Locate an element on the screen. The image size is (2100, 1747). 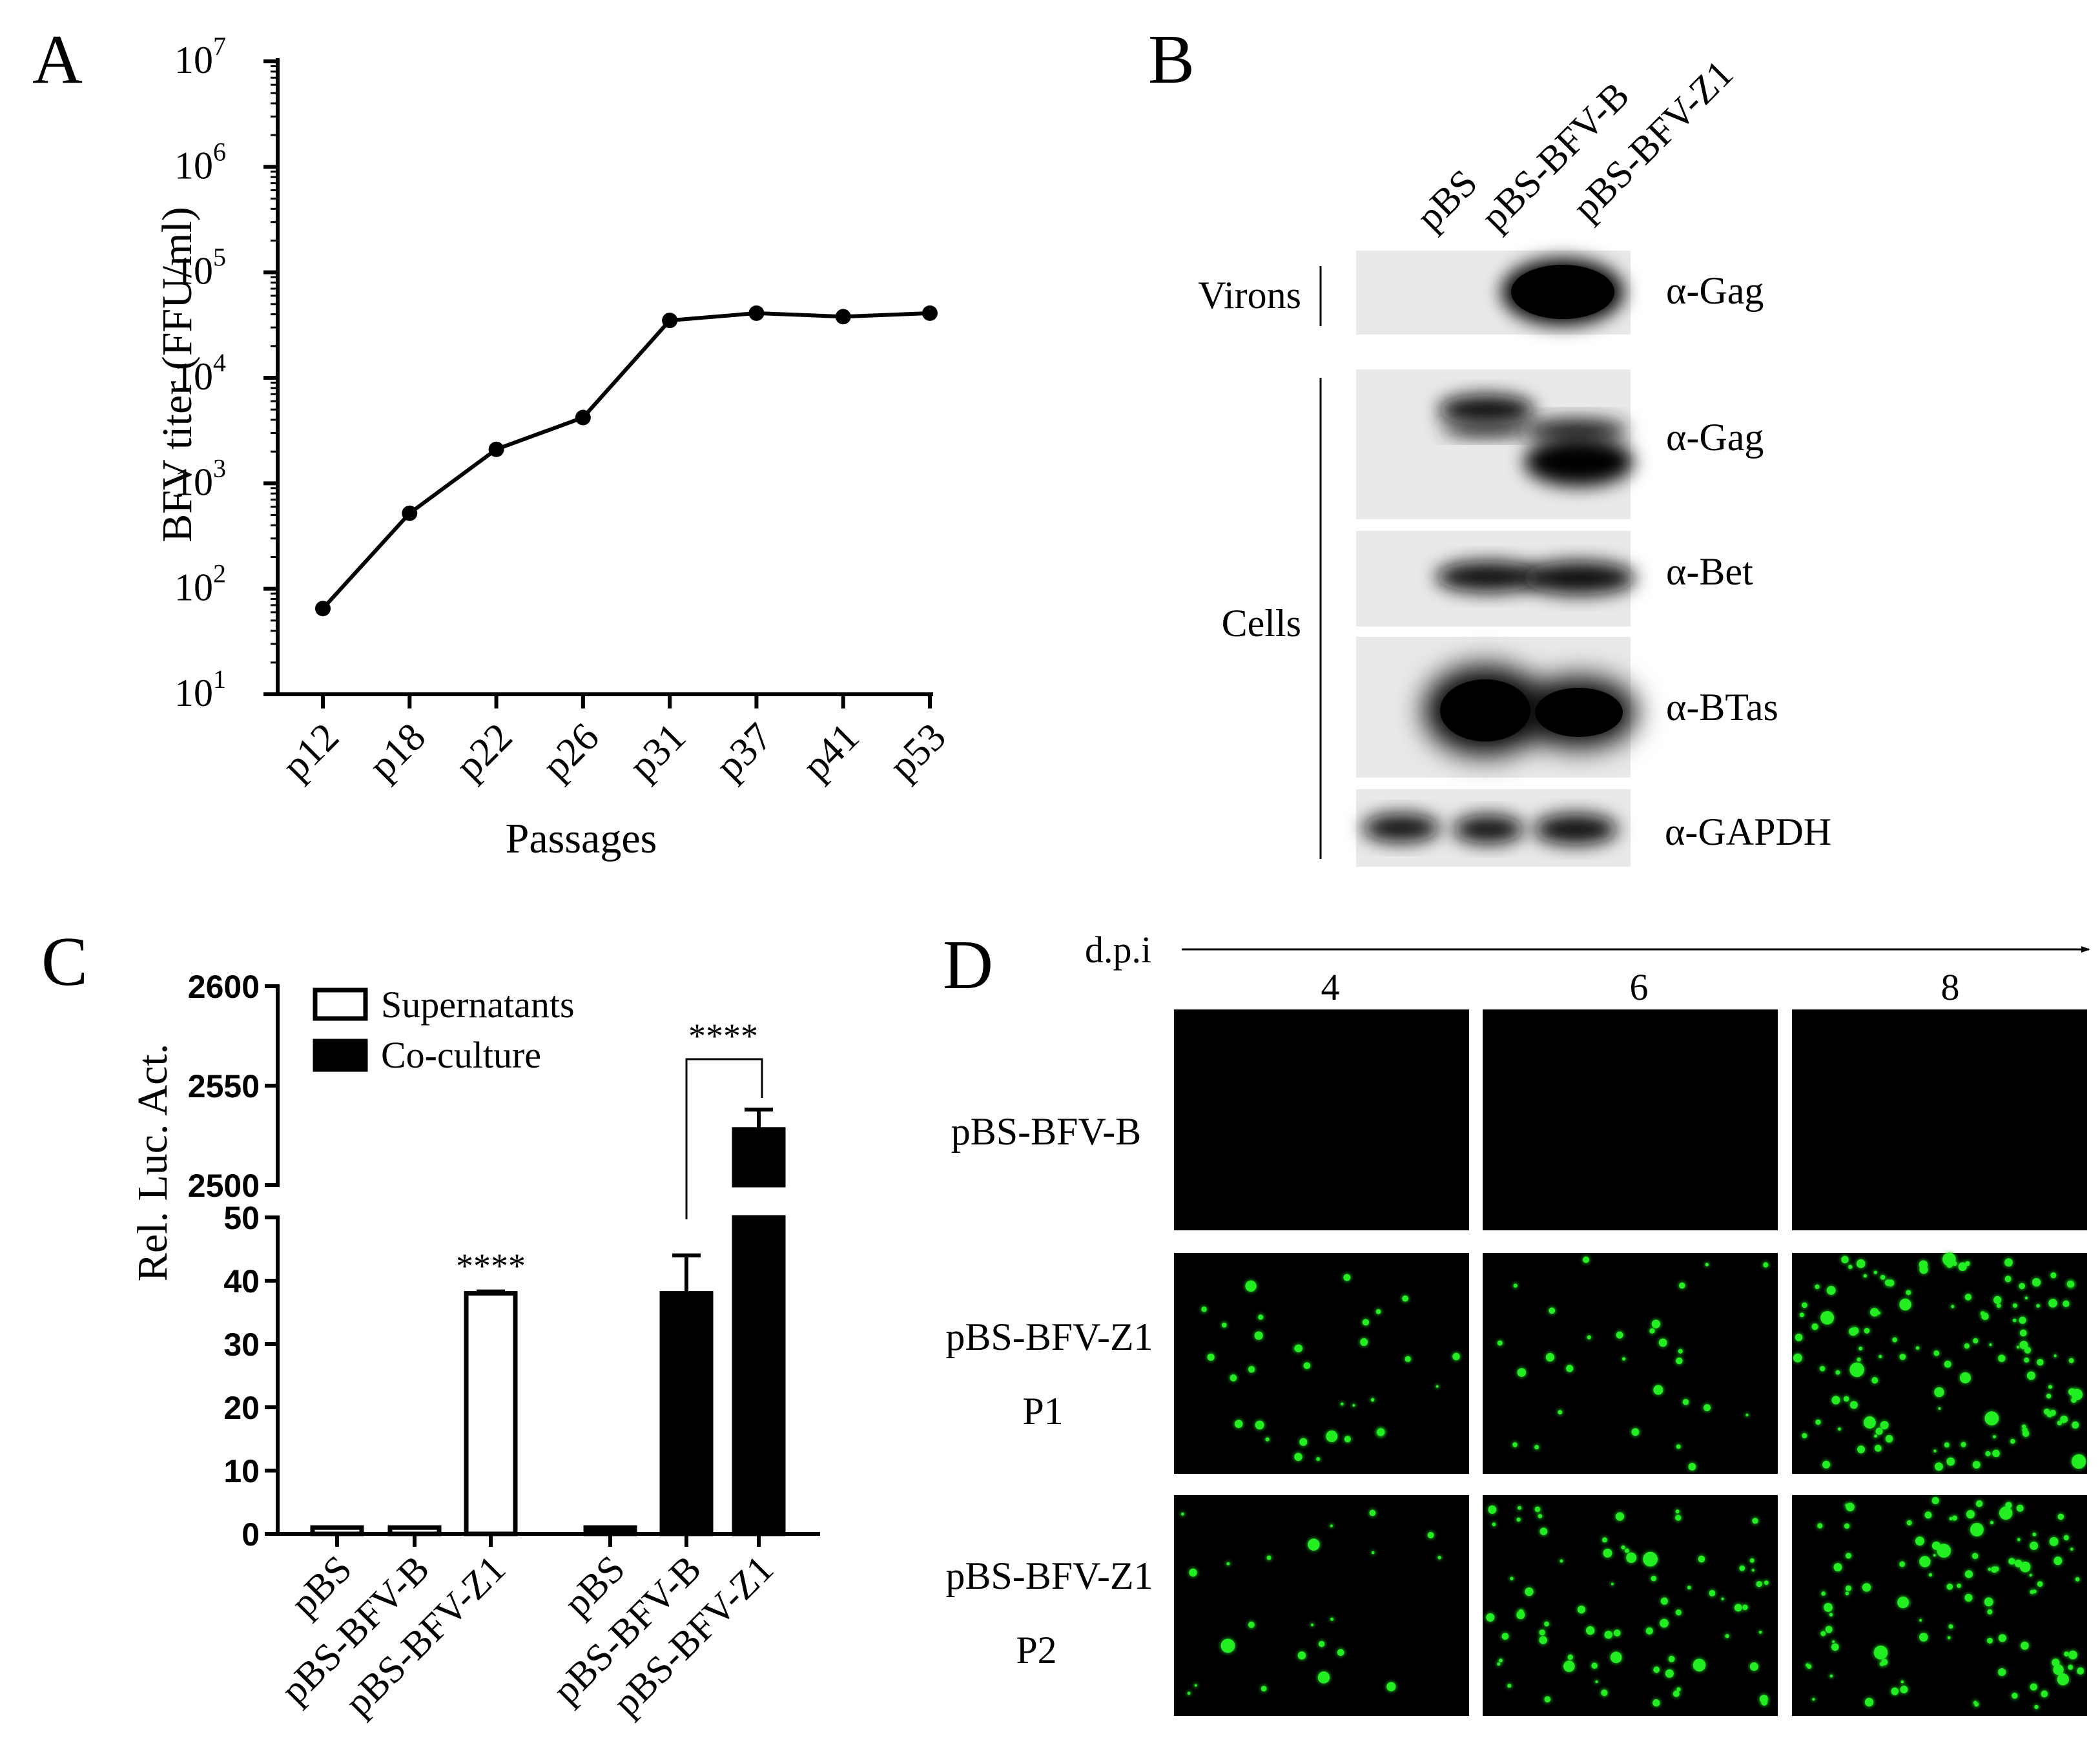
x-tick-label: p37 is located at coordinates (744, 752).